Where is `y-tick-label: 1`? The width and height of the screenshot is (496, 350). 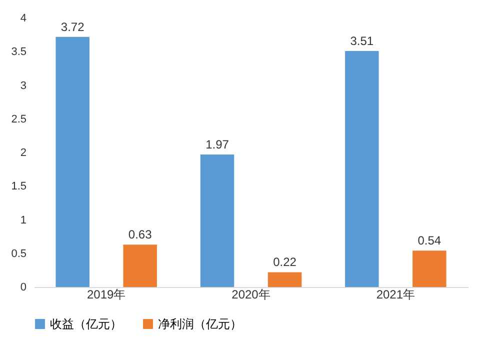
y-tick-label: 1 is located at coordinates (23, 220).